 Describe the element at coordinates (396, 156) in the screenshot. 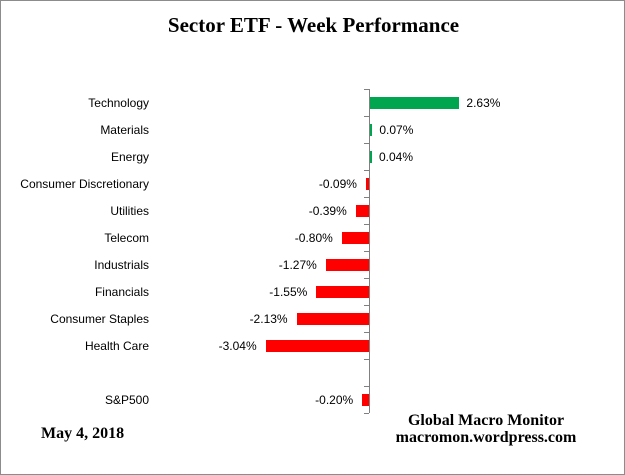

I see `value-label: 0.04%` at that location.